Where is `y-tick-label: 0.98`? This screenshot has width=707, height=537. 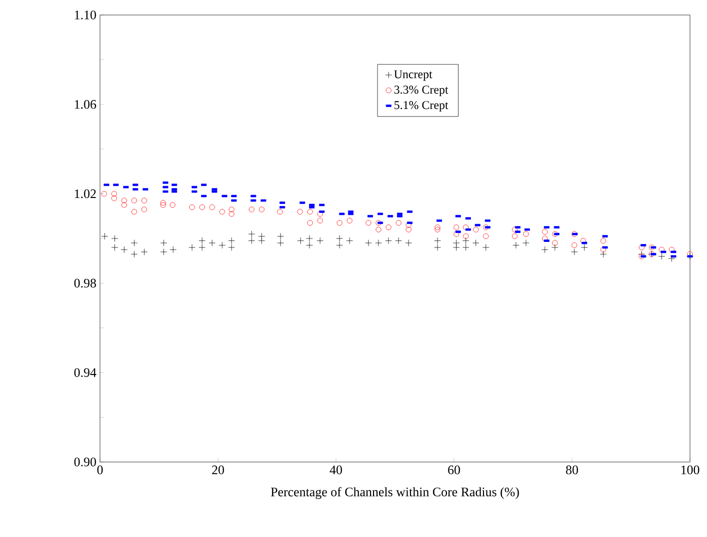
y-tick-label: 0.98 is located at coordinates (85, 283).